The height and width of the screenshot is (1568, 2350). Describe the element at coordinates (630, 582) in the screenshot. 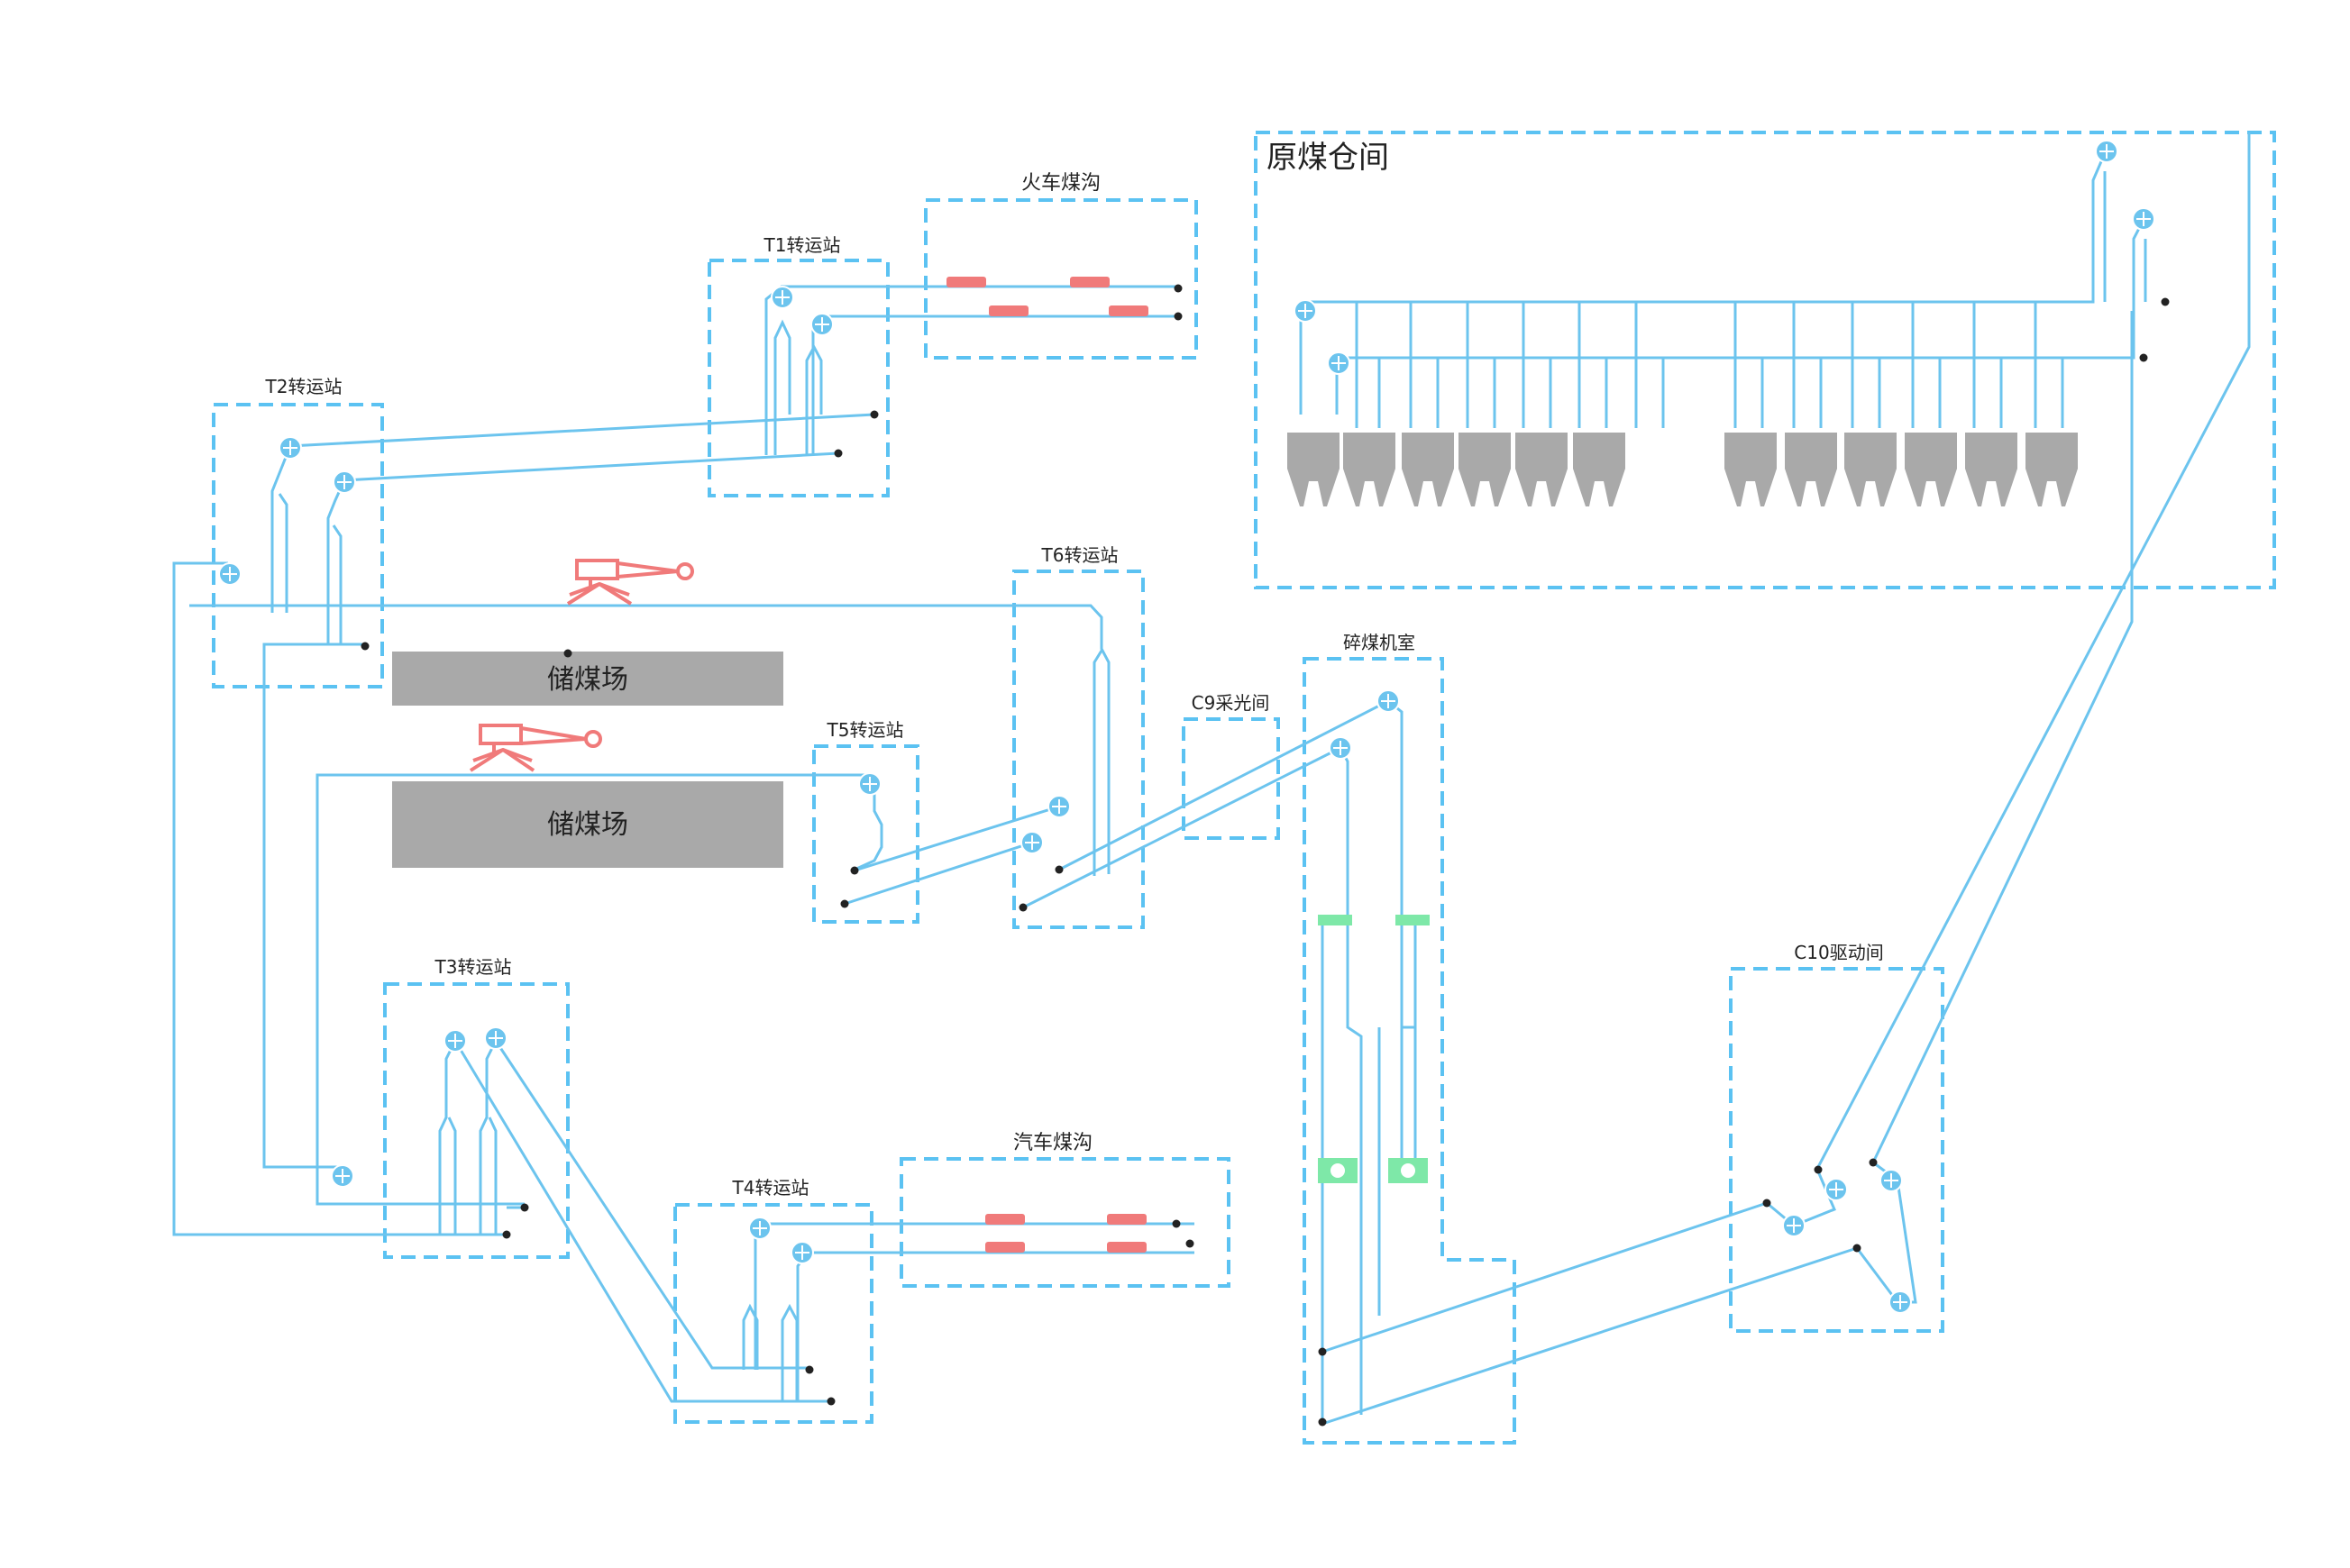

I see `stacker-reclaimer-upper` at that location.